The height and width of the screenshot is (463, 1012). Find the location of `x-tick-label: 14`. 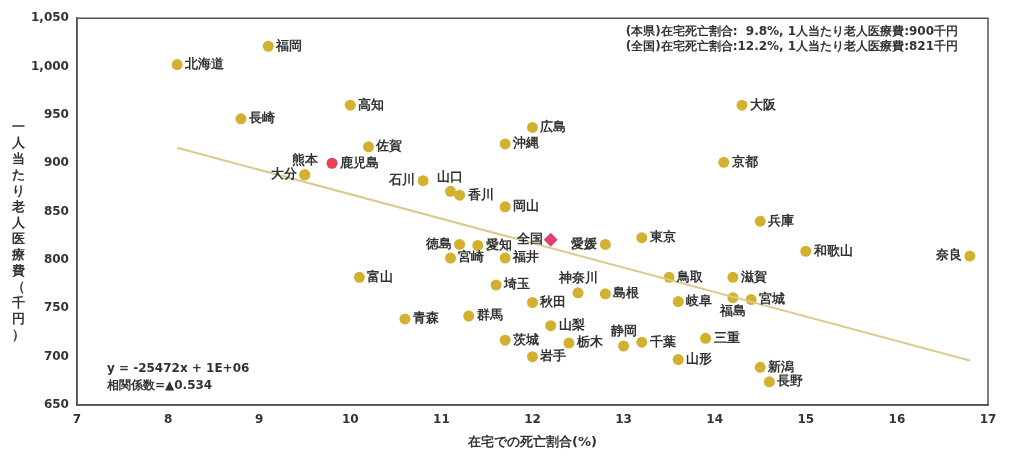

x-tick-label: 14 is located at coordinates (715, 419).